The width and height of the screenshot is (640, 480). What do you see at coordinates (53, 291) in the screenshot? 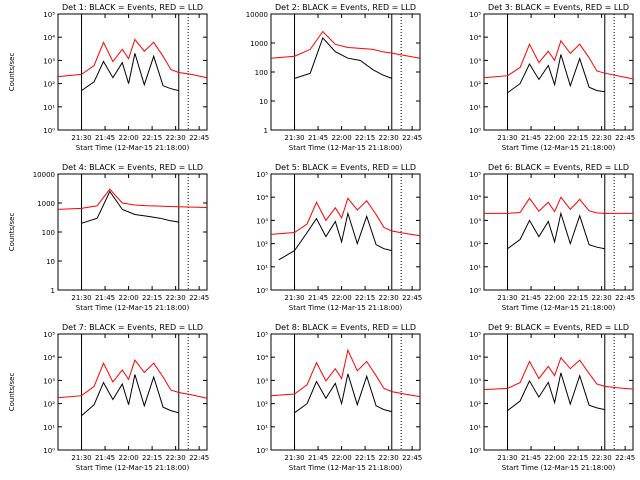
I see `y-tick-label: 1` at bounding box center [53, 291].